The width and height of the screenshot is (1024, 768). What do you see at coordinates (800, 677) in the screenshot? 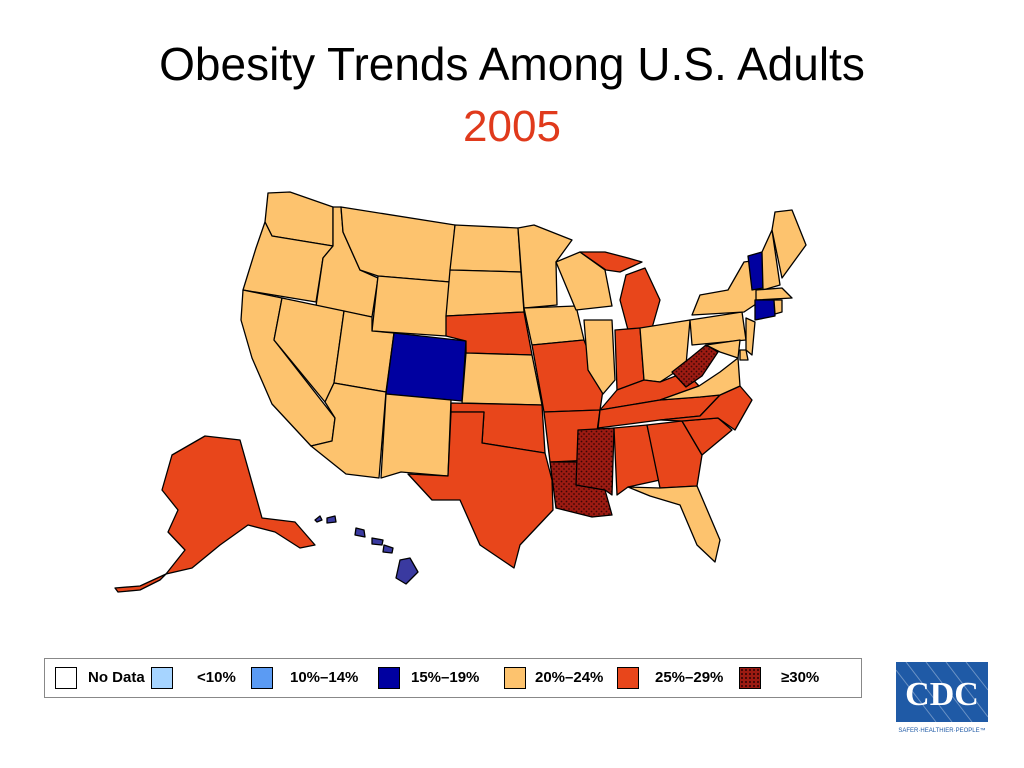
I see `legend-label-ge30: ≥30%` at bounding box center [800, 677].